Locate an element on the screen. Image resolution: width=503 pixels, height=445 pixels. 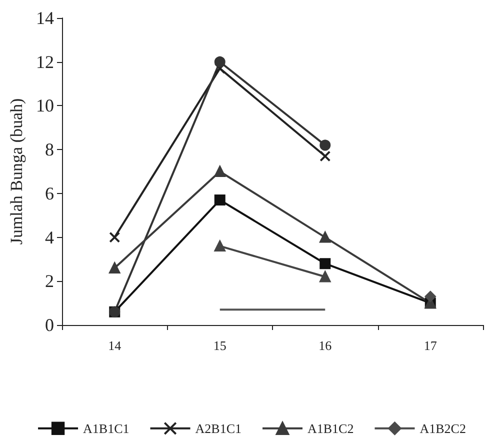
x-tick-label: 17 is located at coordinates (431, 345).